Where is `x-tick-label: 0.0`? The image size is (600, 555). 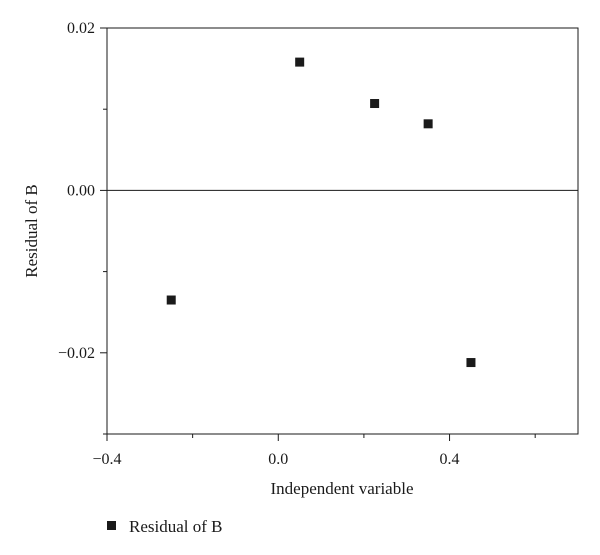 x-tick-label: 0.0 is located at coordinates (278, 459).